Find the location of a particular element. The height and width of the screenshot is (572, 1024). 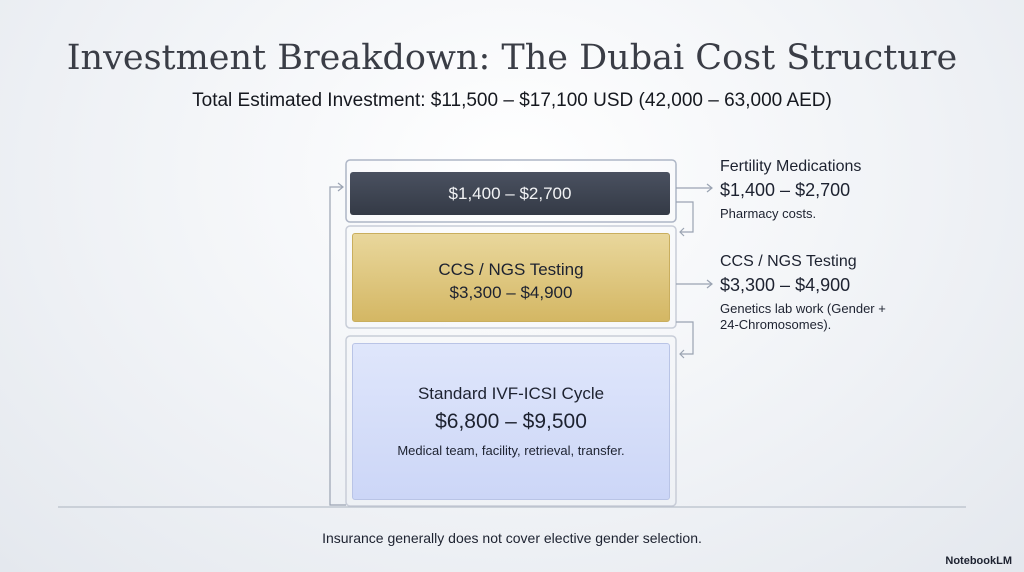

callout-amount: $3,300 – $4,900 is located at coordinates (785, 285).